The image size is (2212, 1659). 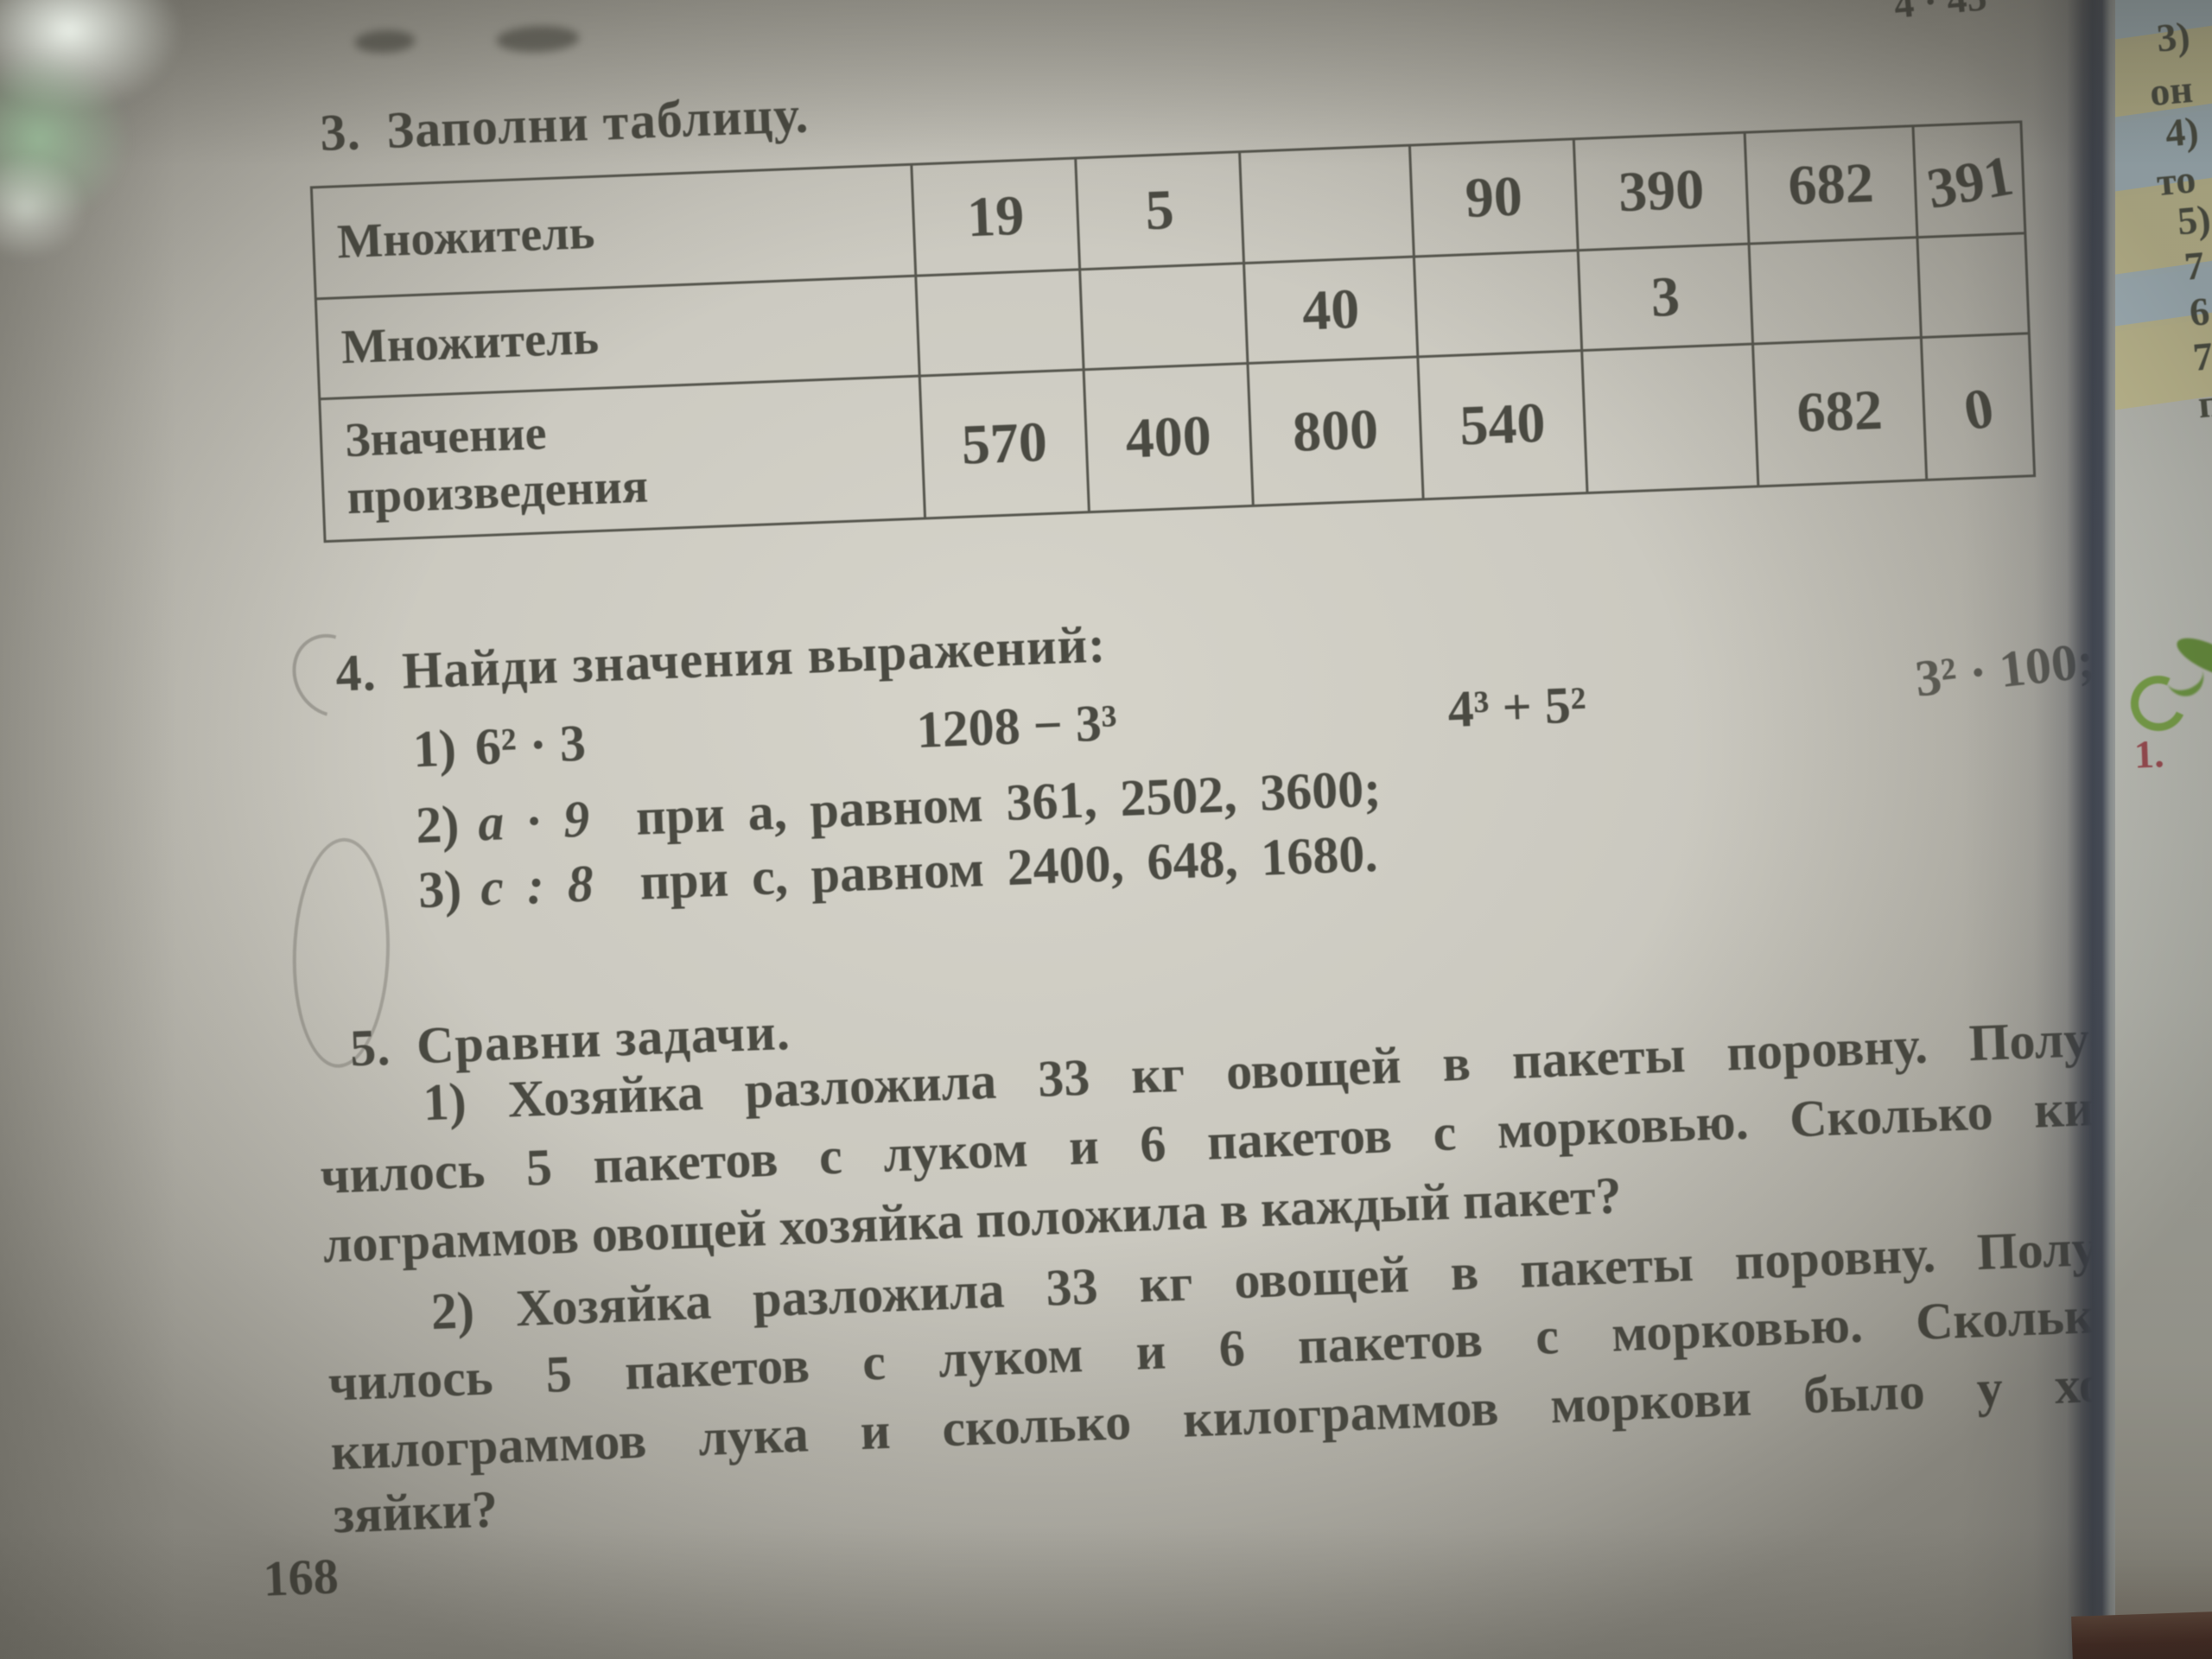 What do you see at coordinates (754, 657) in the screenshot?
I see `task4-title: Найди значения выражений:` at bounding box center [754, 657].